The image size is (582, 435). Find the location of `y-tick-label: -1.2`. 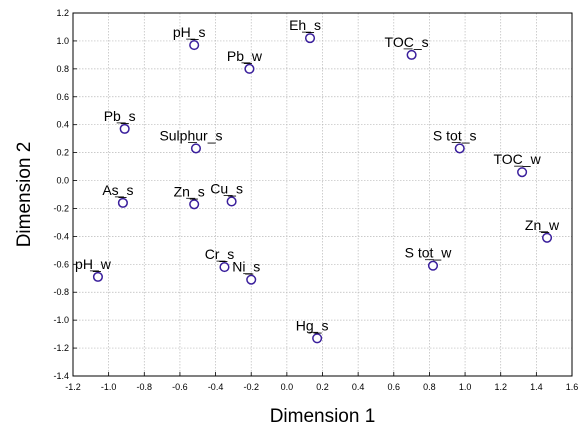

y-tick-label: -1.2 is located at coordinates (61, 348).